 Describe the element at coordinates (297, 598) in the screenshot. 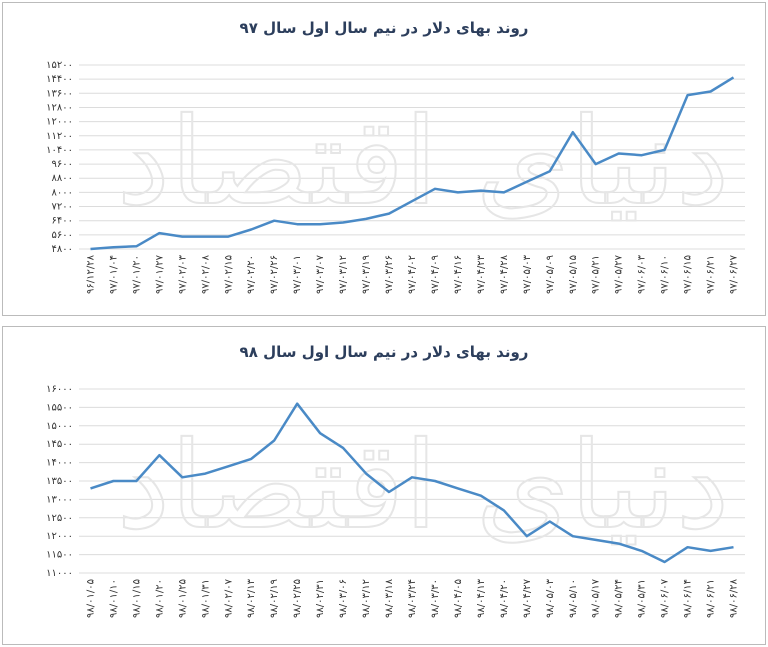

I see `x-tick-label: ۹۸/۰۲/۲۵` at that location.